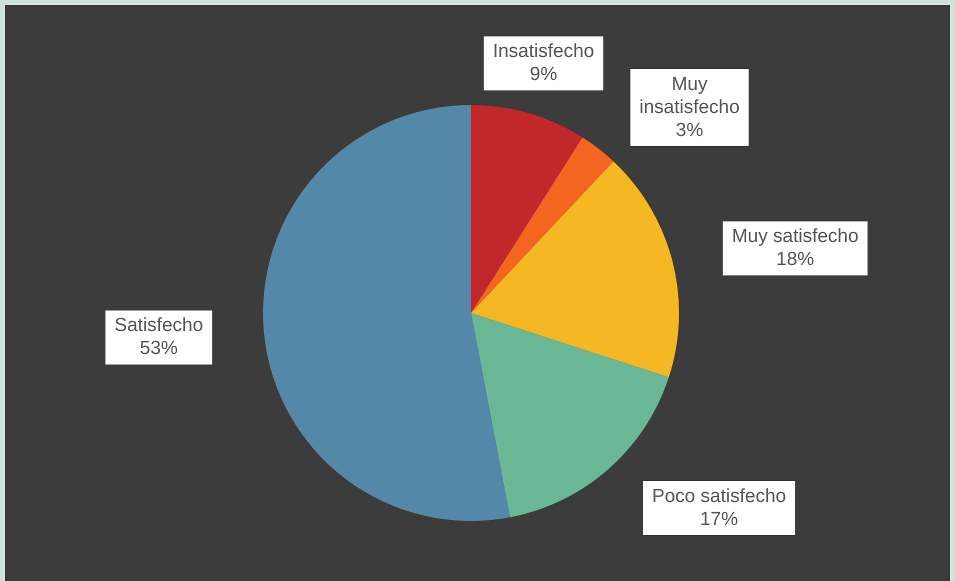 The width and height of the screenshot is (955, 581). What do you see at coordinates (543, 51) in the screenshot?
I see `slice-label: Insatisfecho` at bounding box center [543, 51].